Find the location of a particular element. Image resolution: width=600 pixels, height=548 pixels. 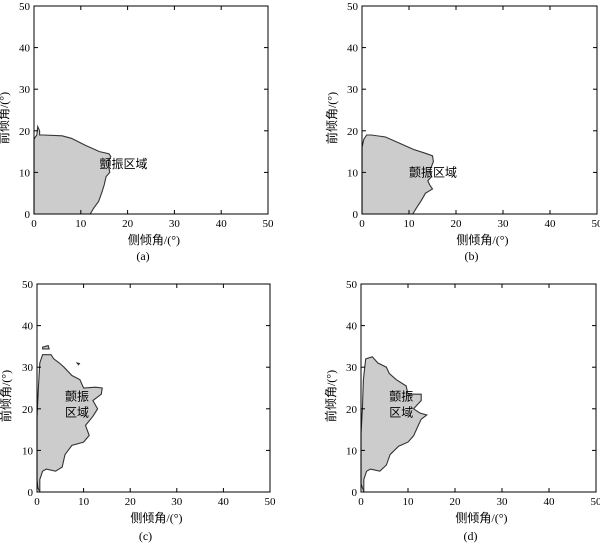

panel-label: (b) is located at coordinates (472, 256).